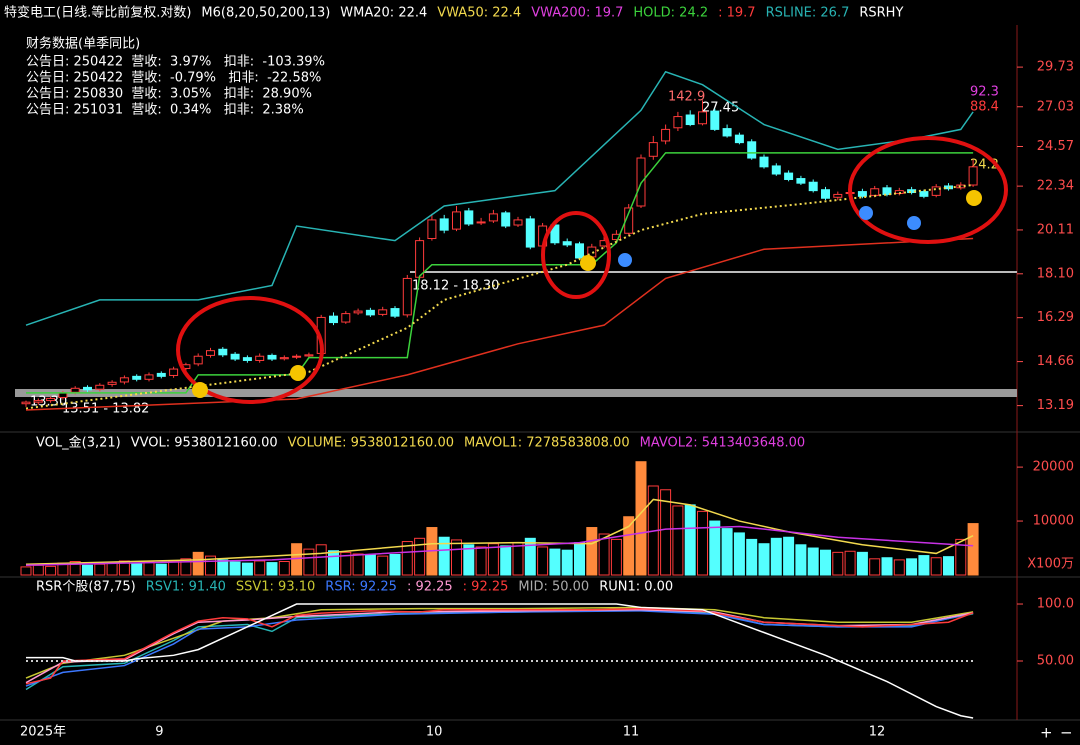  Describe the element at coordinates (383, 13) in the screenshot. I see `legend-item: WMA20: 22.4` at that location.